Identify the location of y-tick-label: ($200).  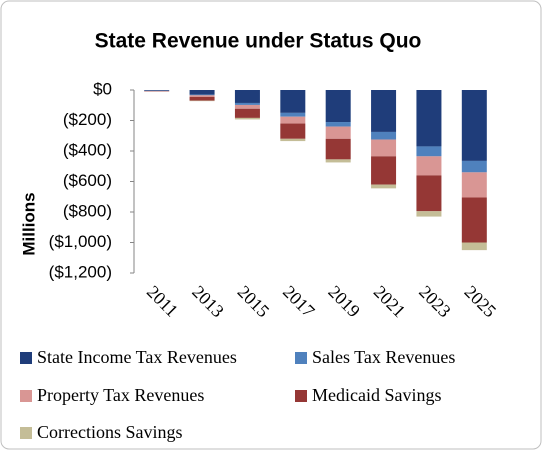
(87, 119).